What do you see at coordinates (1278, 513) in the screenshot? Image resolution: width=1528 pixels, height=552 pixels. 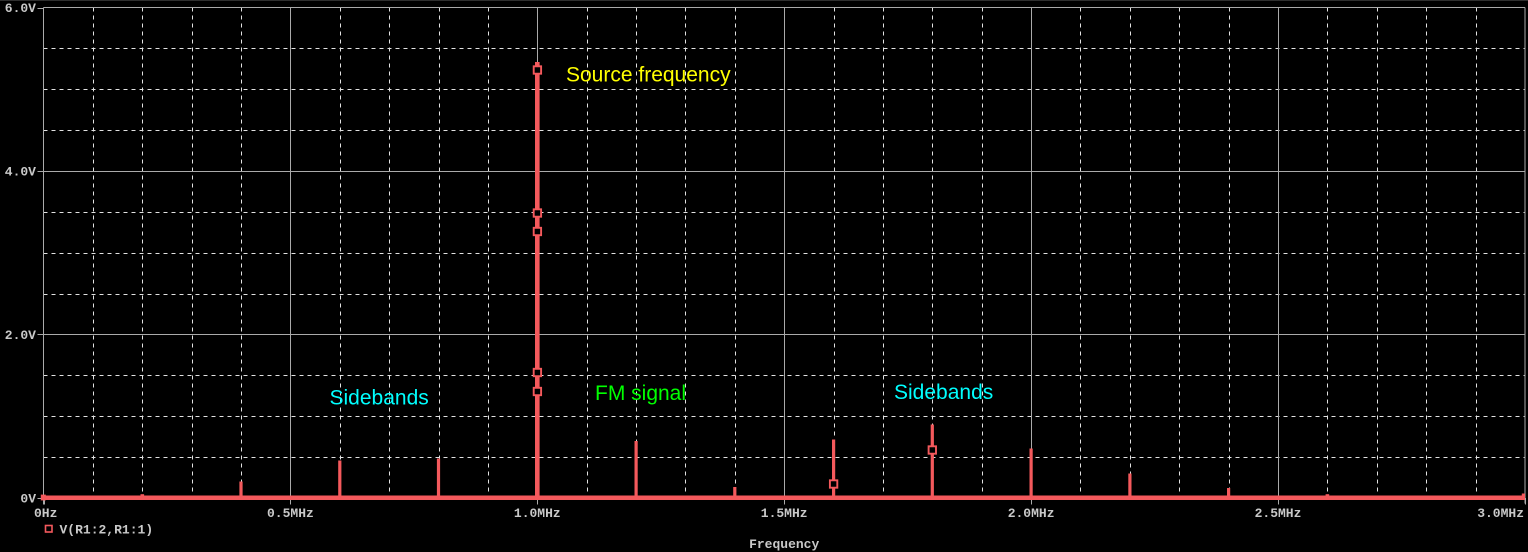 I see `svg-text: 2.5MHz` at bounding box center [1278, 513].